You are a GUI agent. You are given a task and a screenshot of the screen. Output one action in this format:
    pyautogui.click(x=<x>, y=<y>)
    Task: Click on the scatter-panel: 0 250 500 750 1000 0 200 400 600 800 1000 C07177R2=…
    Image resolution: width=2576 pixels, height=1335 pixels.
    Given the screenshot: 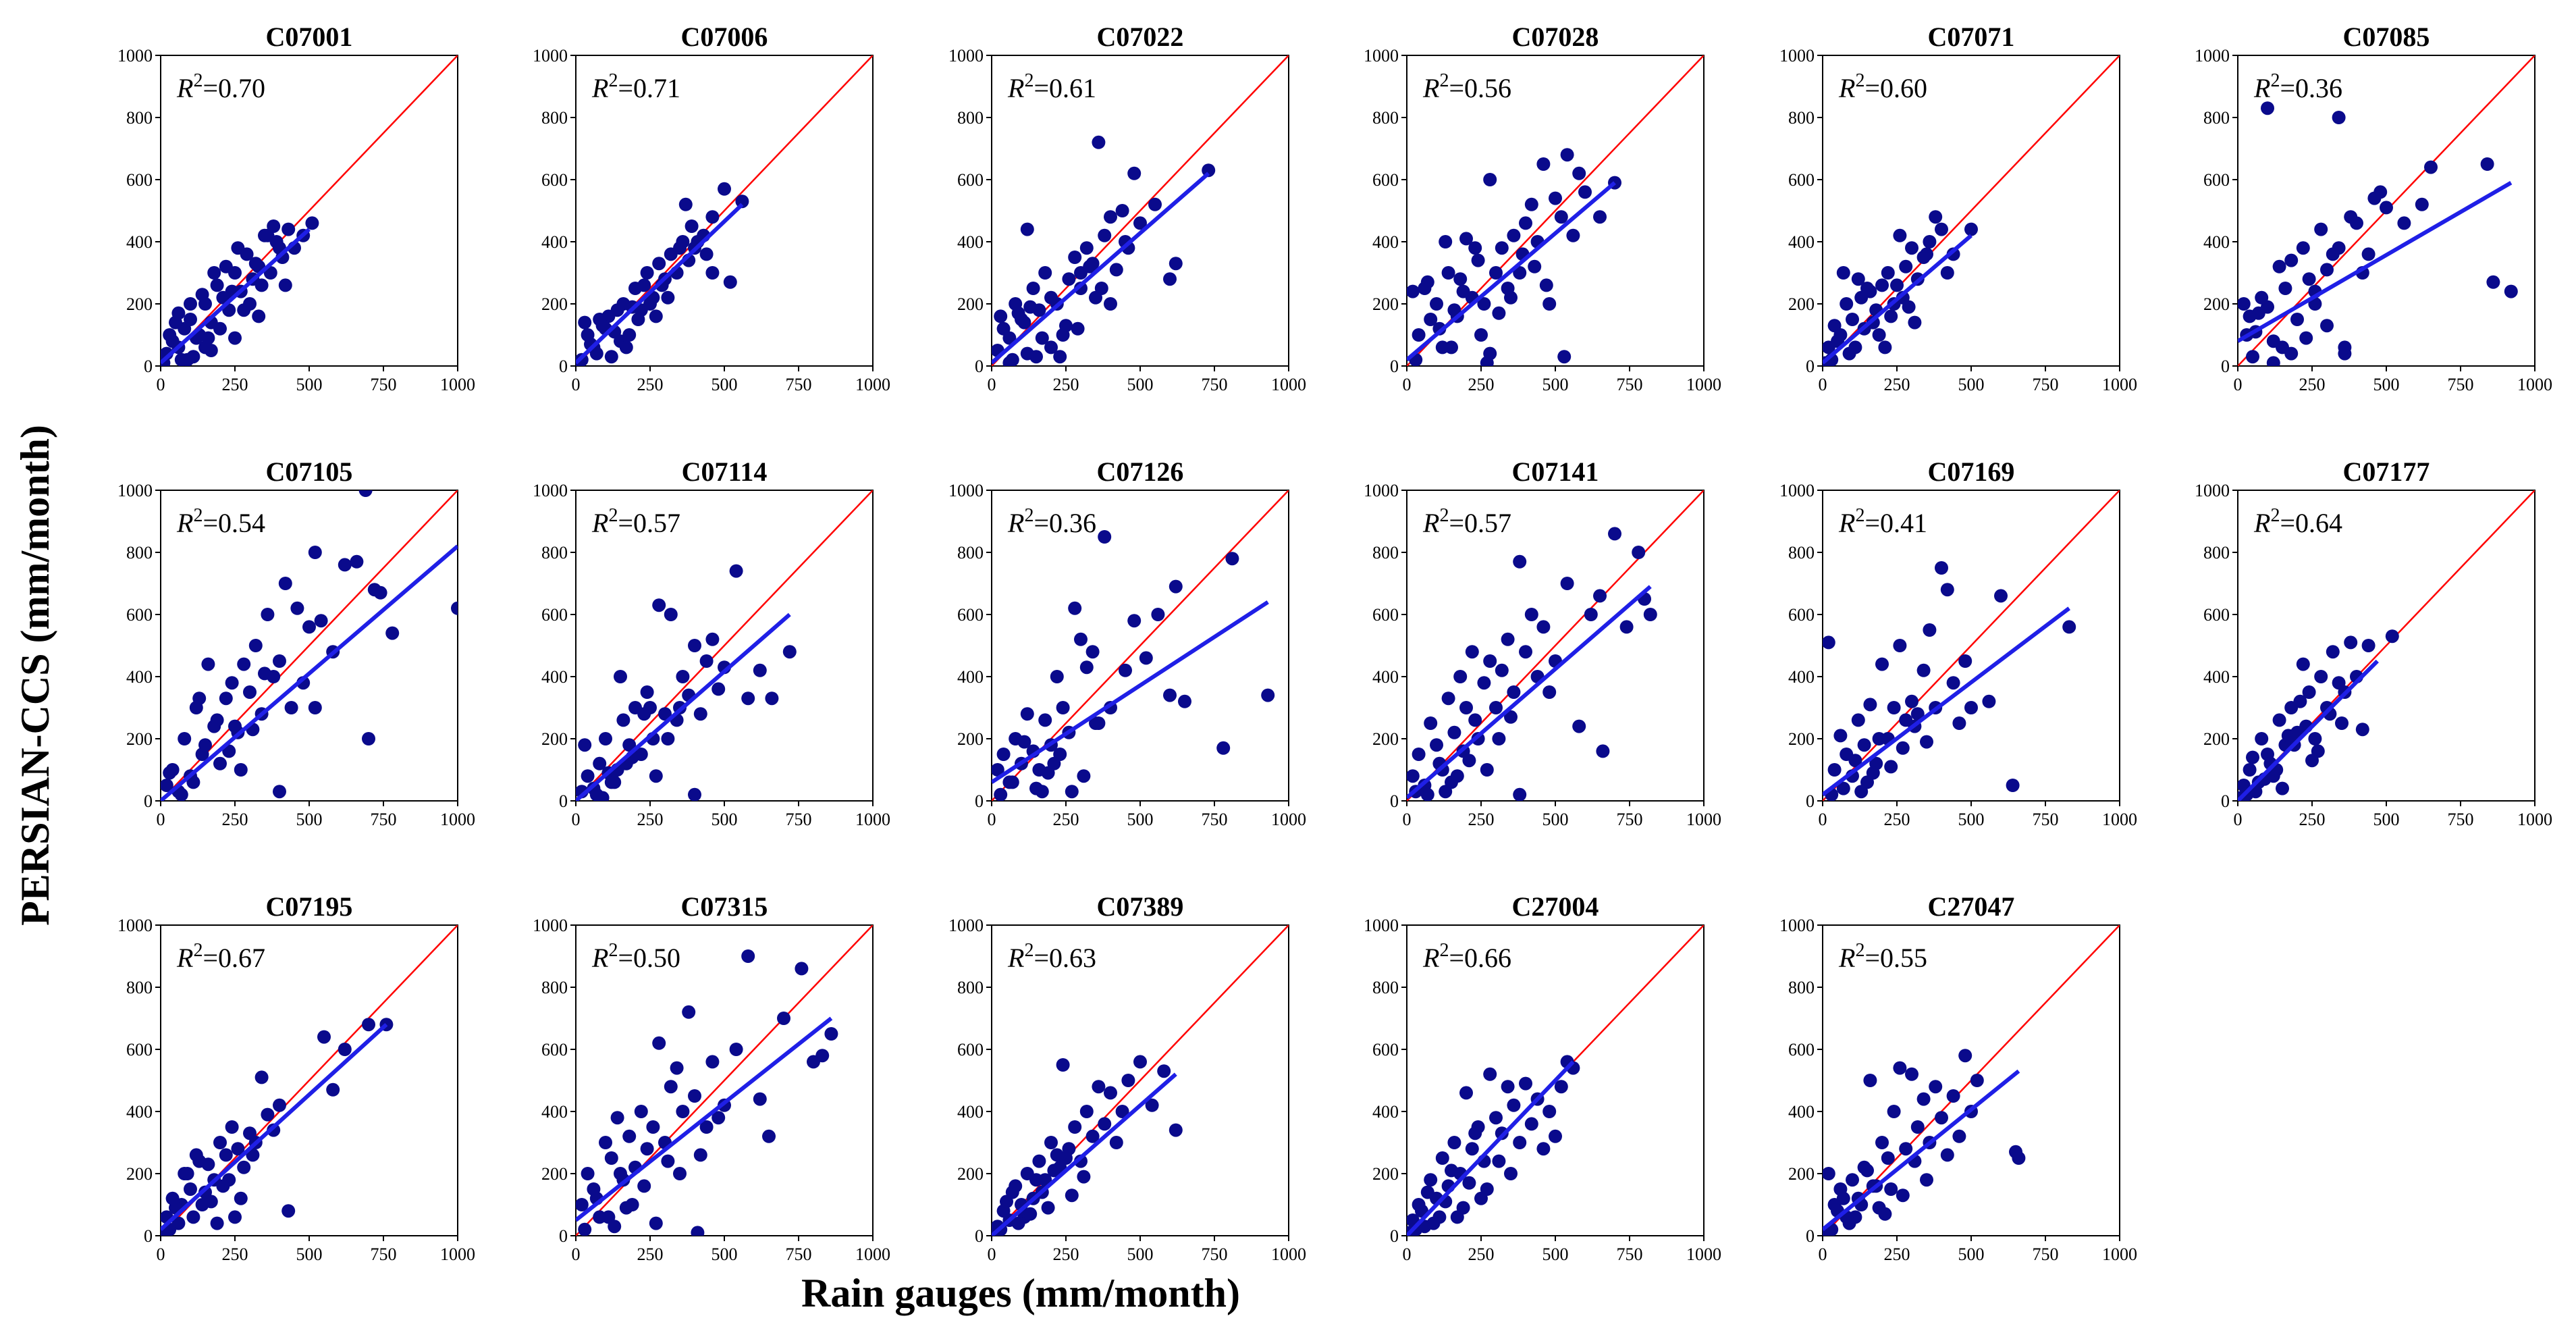 What is the action you would take?
    pyautogui.click(x=2373, y=642)
    